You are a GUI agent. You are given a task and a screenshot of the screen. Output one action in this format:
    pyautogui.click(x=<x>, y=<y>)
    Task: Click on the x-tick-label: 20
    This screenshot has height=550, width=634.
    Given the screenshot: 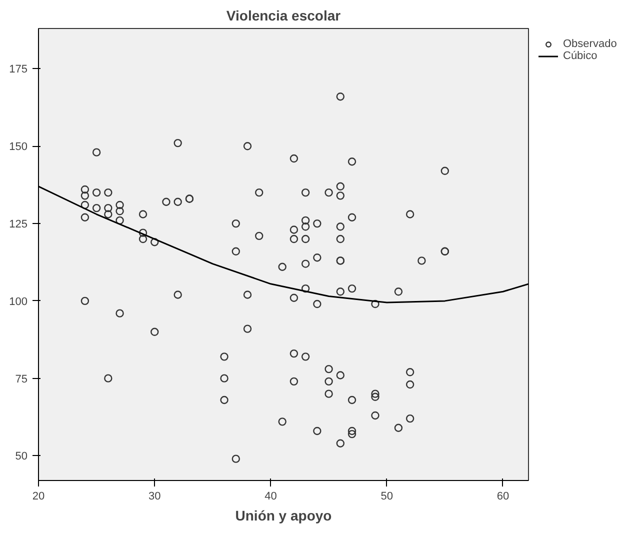 What is the action you would take?
    pyautogui.click(x=38, y=496)
    